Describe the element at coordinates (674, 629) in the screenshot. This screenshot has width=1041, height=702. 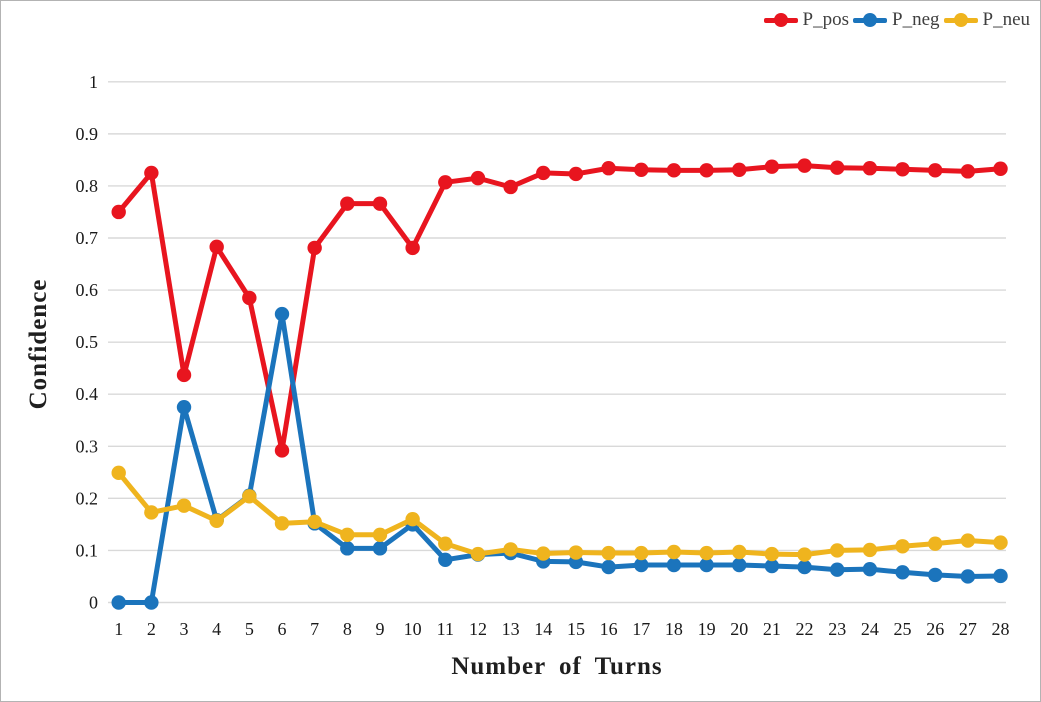
I see `x-tick-label: 18` at that location.